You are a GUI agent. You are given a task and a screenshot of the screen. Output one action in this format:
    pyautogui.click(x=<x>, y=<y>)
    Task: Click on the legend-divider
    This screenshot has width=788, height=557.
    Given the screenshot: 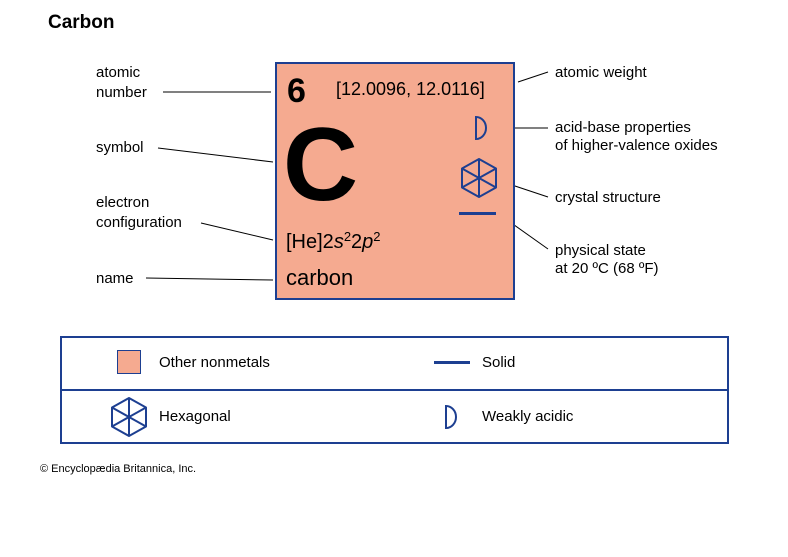 What is the action you would take?
    pyautogui.click(x=394, y=390)
    